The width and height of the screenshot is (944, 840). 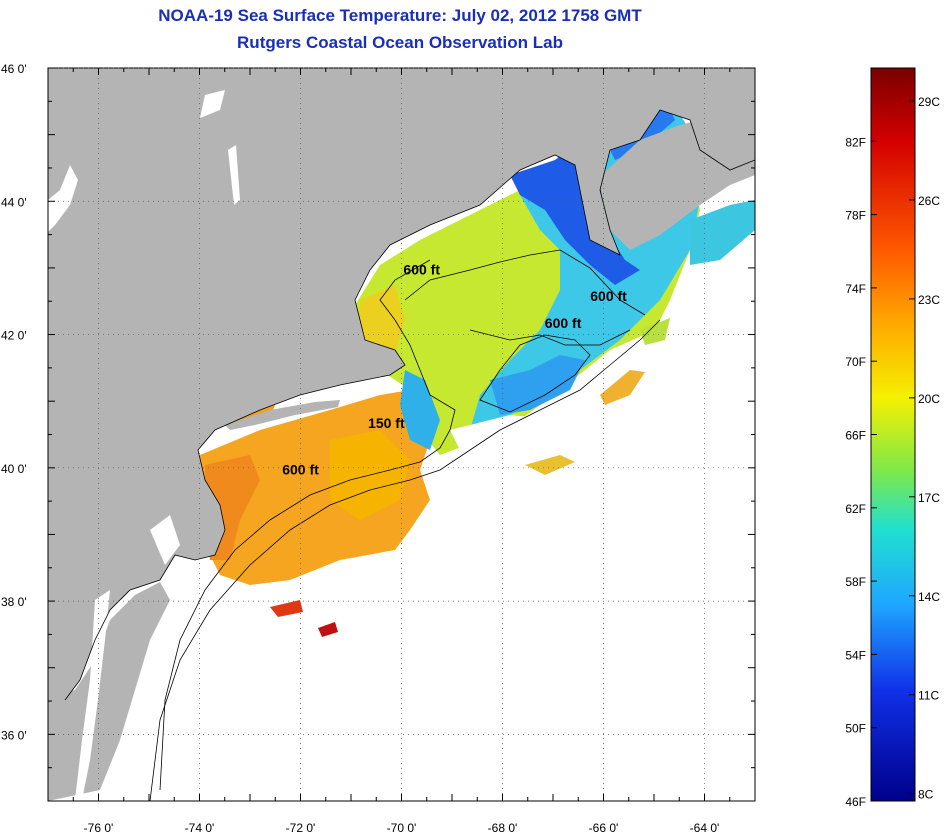 I want to click on longitude-label: -68 0', so click(x=503, y=828).